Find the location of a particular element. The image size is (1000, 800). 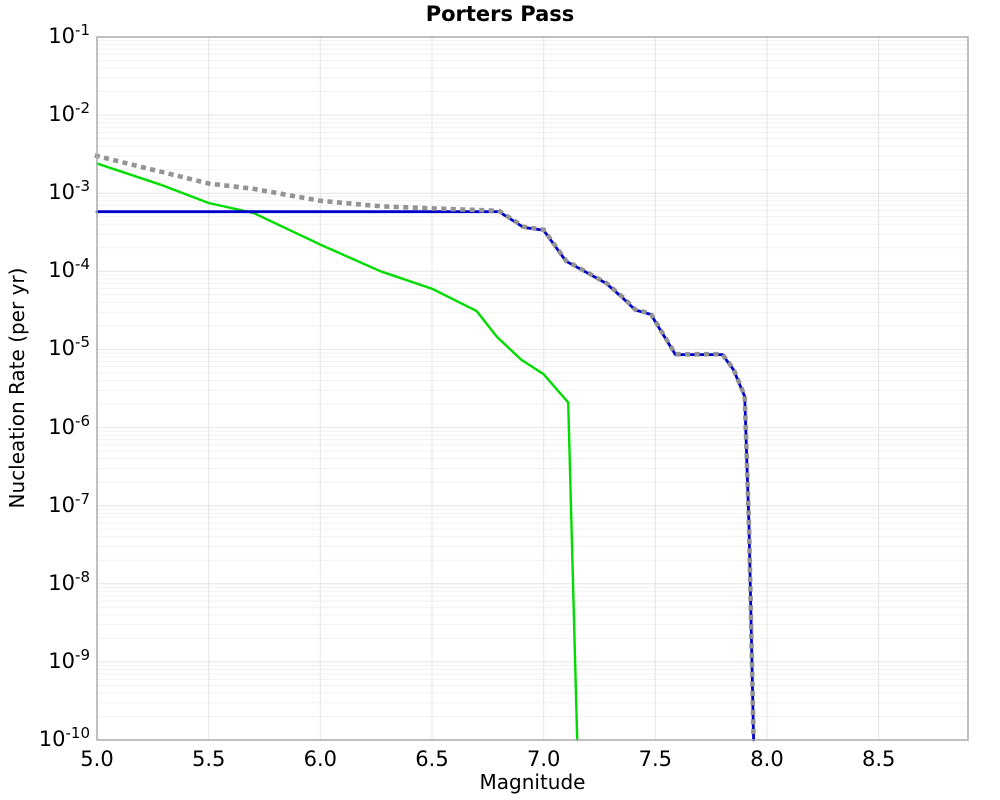

y-tick-label: 10⁻⁵ is located at coordinates (69, 347).